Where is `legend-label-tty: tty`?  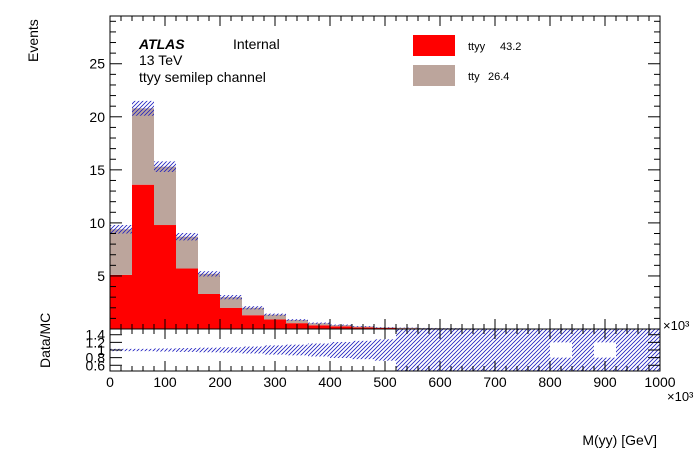 legend-label-tty: tty is located at coordinates (474, 77).